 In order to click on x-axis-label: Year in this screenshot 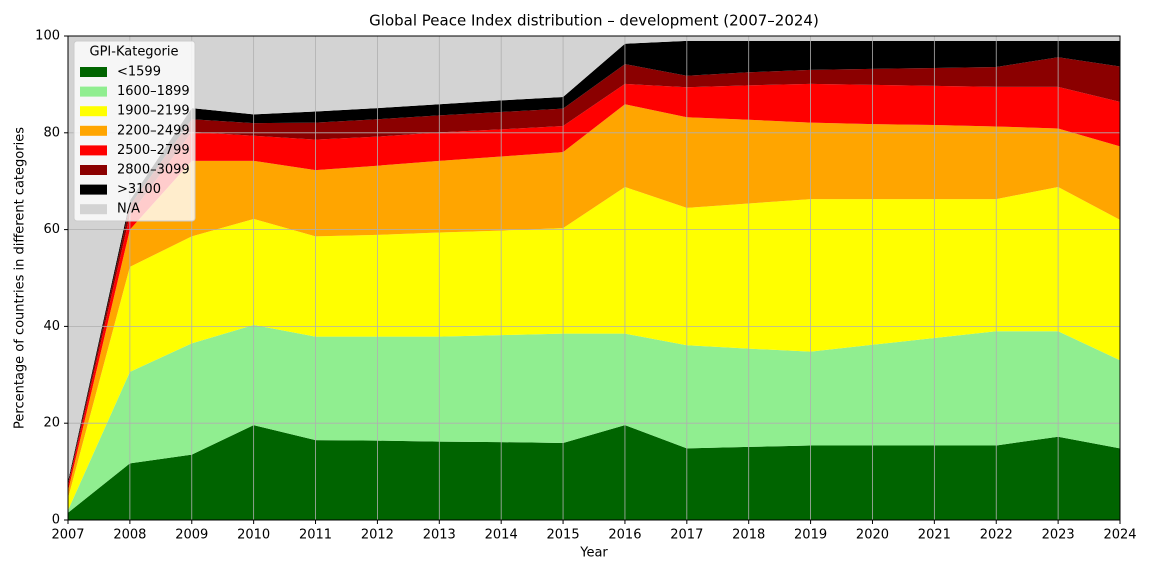, I will do `click(593, 553)`.